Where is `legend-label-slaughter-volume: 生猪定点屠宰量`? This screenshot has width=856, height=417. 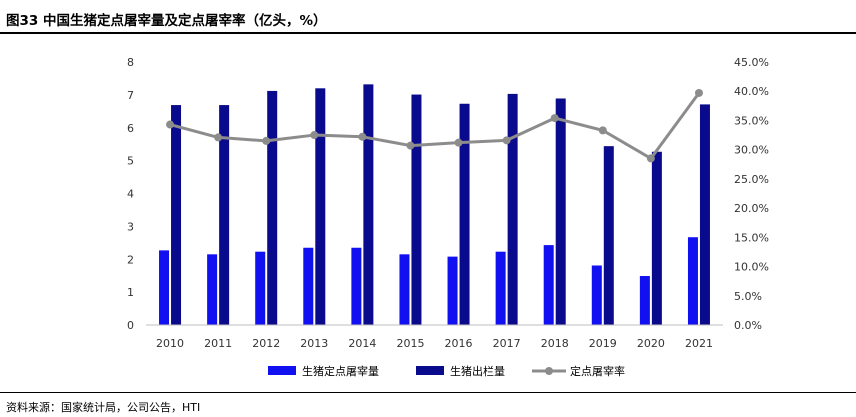 legend-label-slaughter-volume: 生猪定点屠宰量 is located at coordinates (340, 371).